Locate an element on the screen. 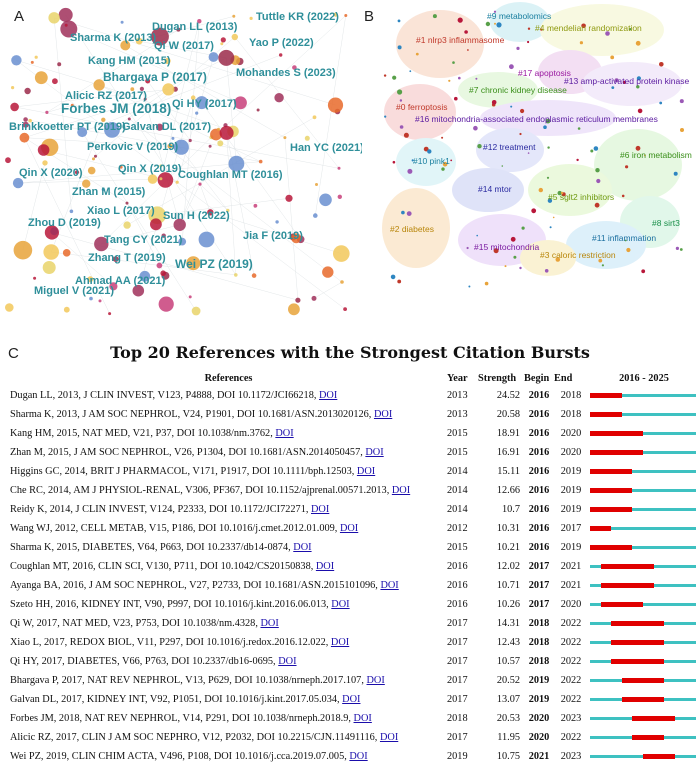 Image resolution: width=700 pixels, height=766 pixels. begin-cell: 2020 is located at coordinates (539, 718).